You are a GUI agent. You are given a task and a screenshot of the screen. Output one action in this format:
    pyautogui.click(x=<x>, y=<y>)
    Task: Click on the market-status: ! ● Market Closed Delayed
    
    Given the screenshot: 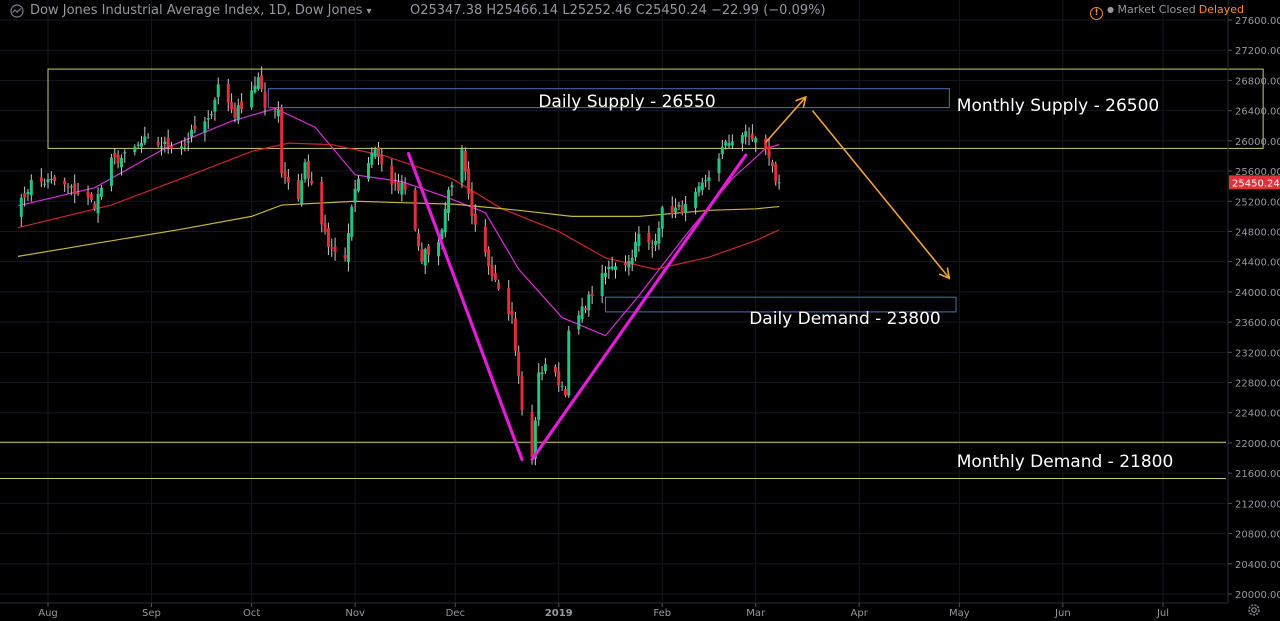 What is the action you would take?
    pyautogui.click(x=1167, y=11)
    